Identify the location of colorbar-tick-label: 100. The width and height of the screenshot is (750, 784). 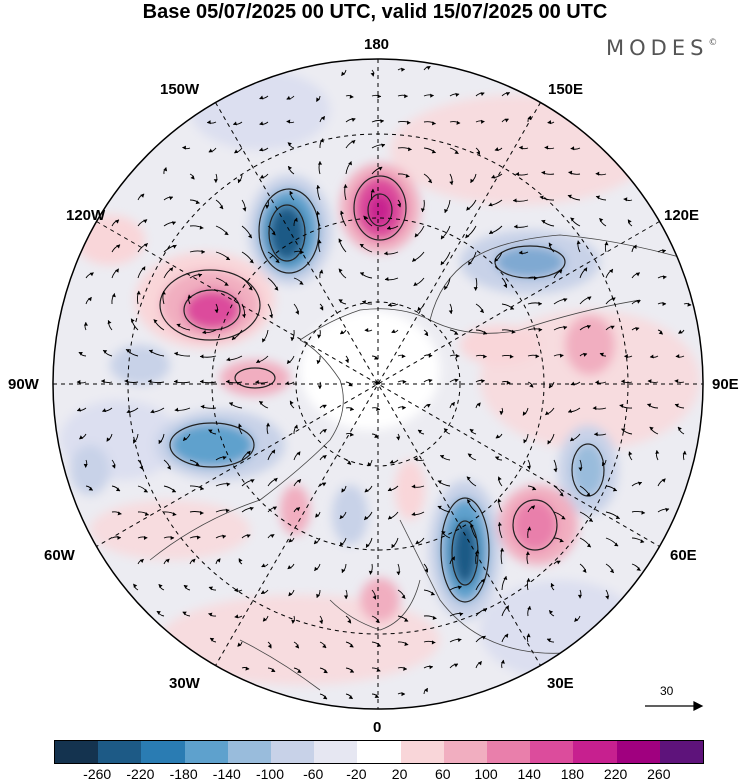
(486, 774).